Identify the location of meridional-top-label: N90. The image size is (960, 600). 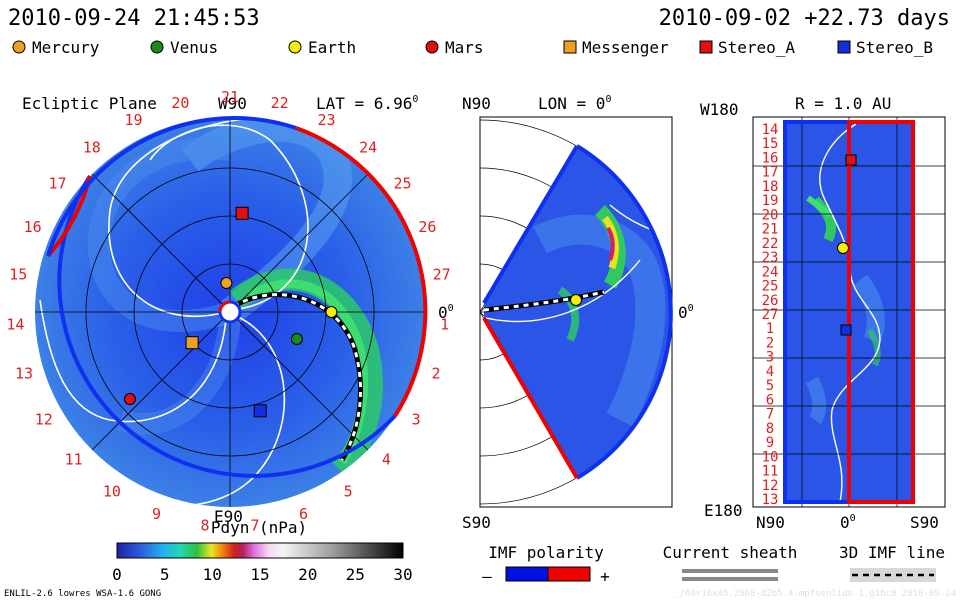
(476, 103).